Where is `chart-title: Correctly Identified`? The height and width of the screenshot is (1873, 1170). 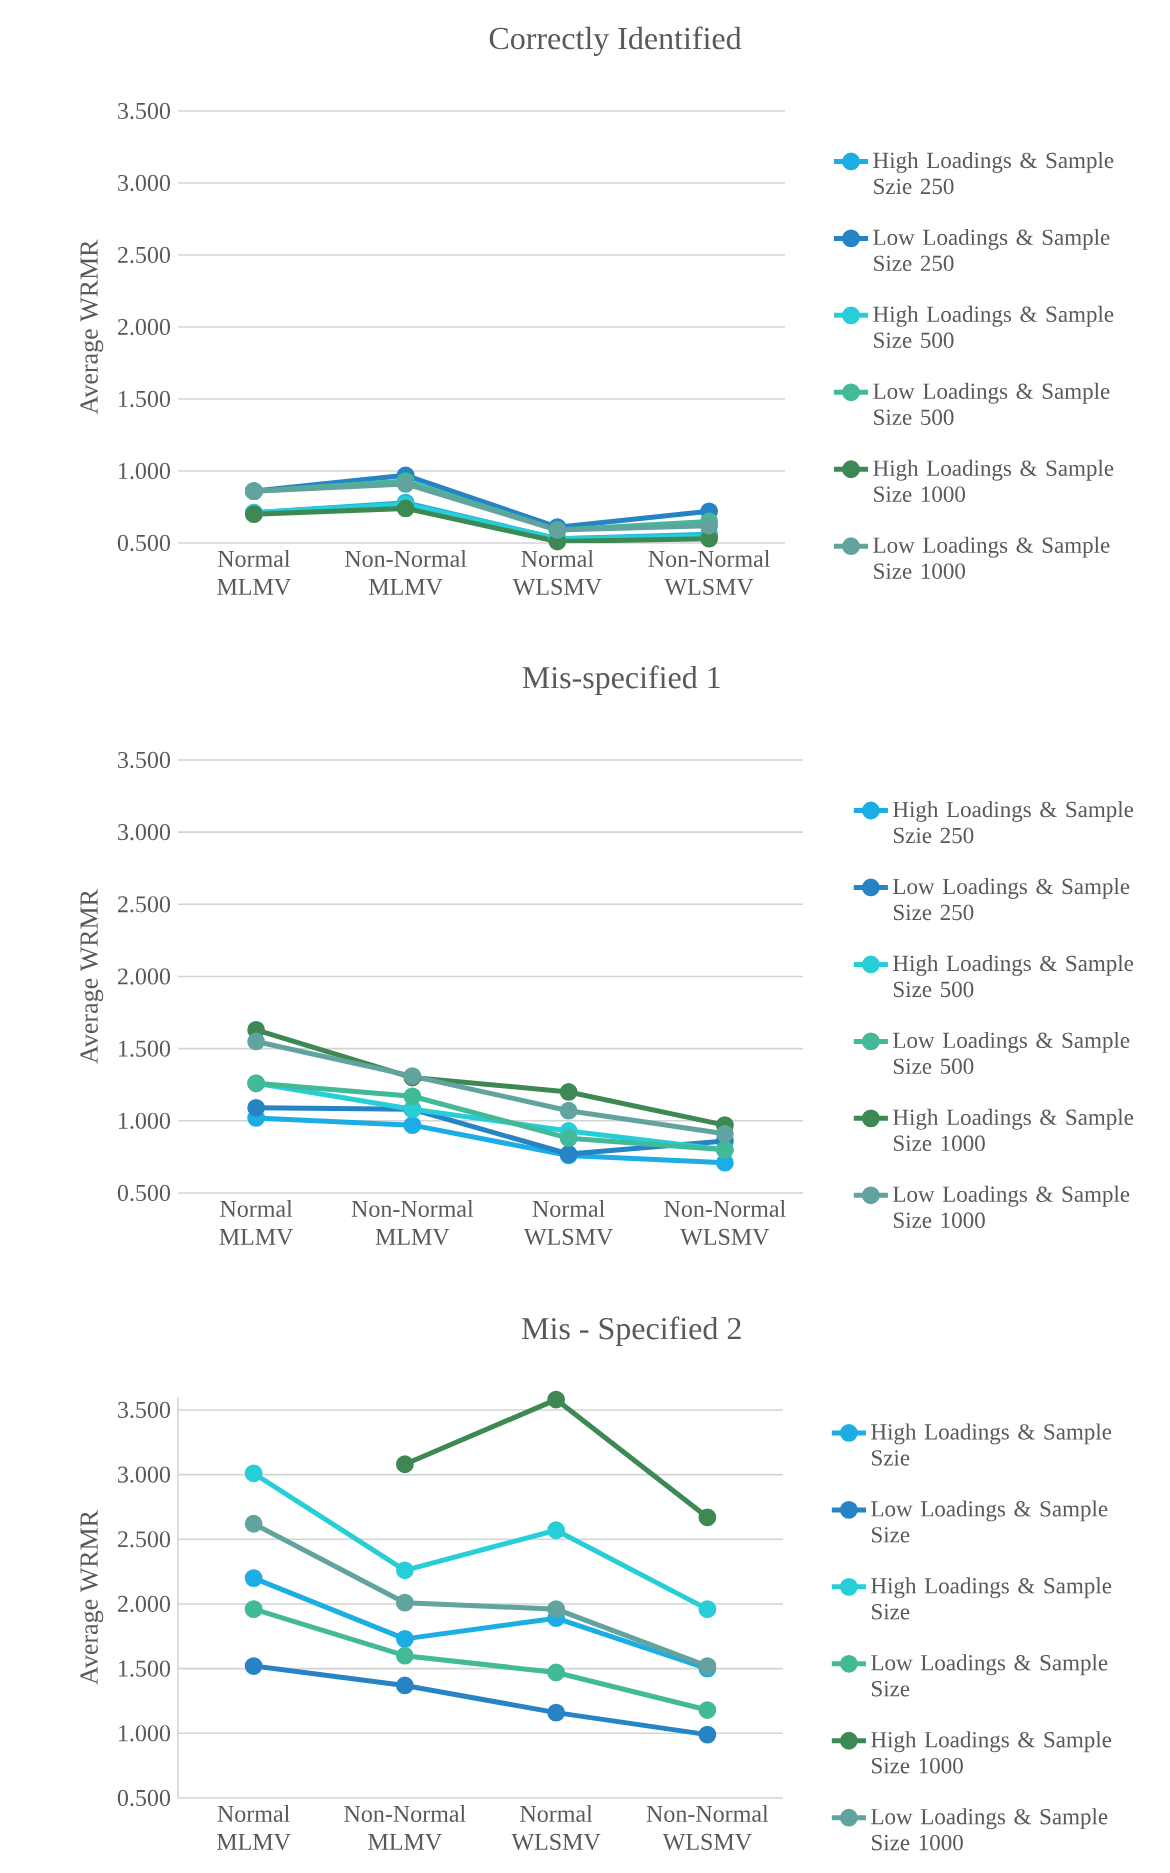
chart-title: Correctly Identified is located at coordinates (615, 41).